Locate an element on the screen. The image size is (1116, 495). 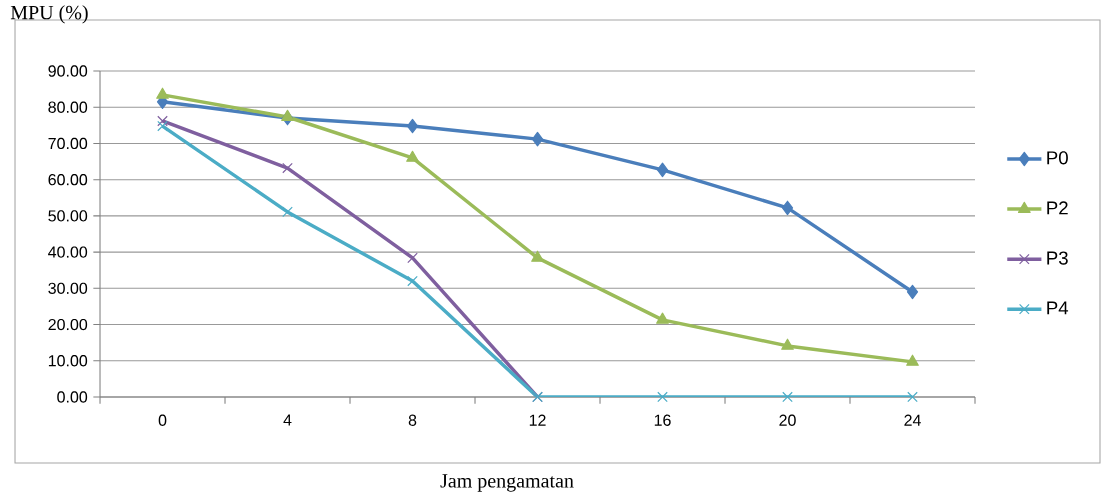
x-tick-label: 8 is located at coordinates (412, 420).